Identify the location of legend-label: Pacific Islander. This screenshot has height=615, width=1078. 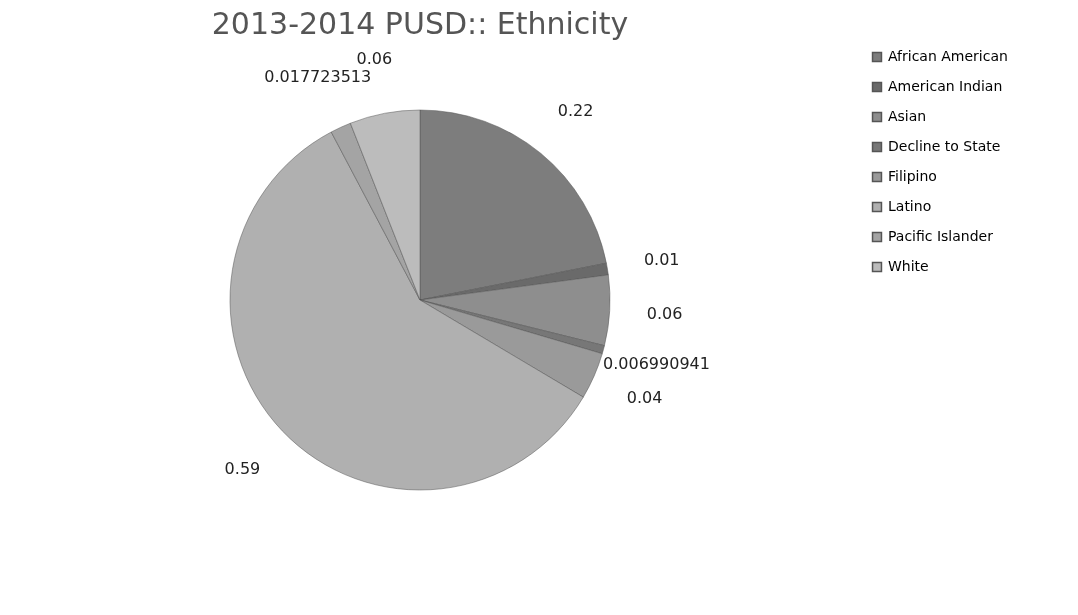
(941, 236).